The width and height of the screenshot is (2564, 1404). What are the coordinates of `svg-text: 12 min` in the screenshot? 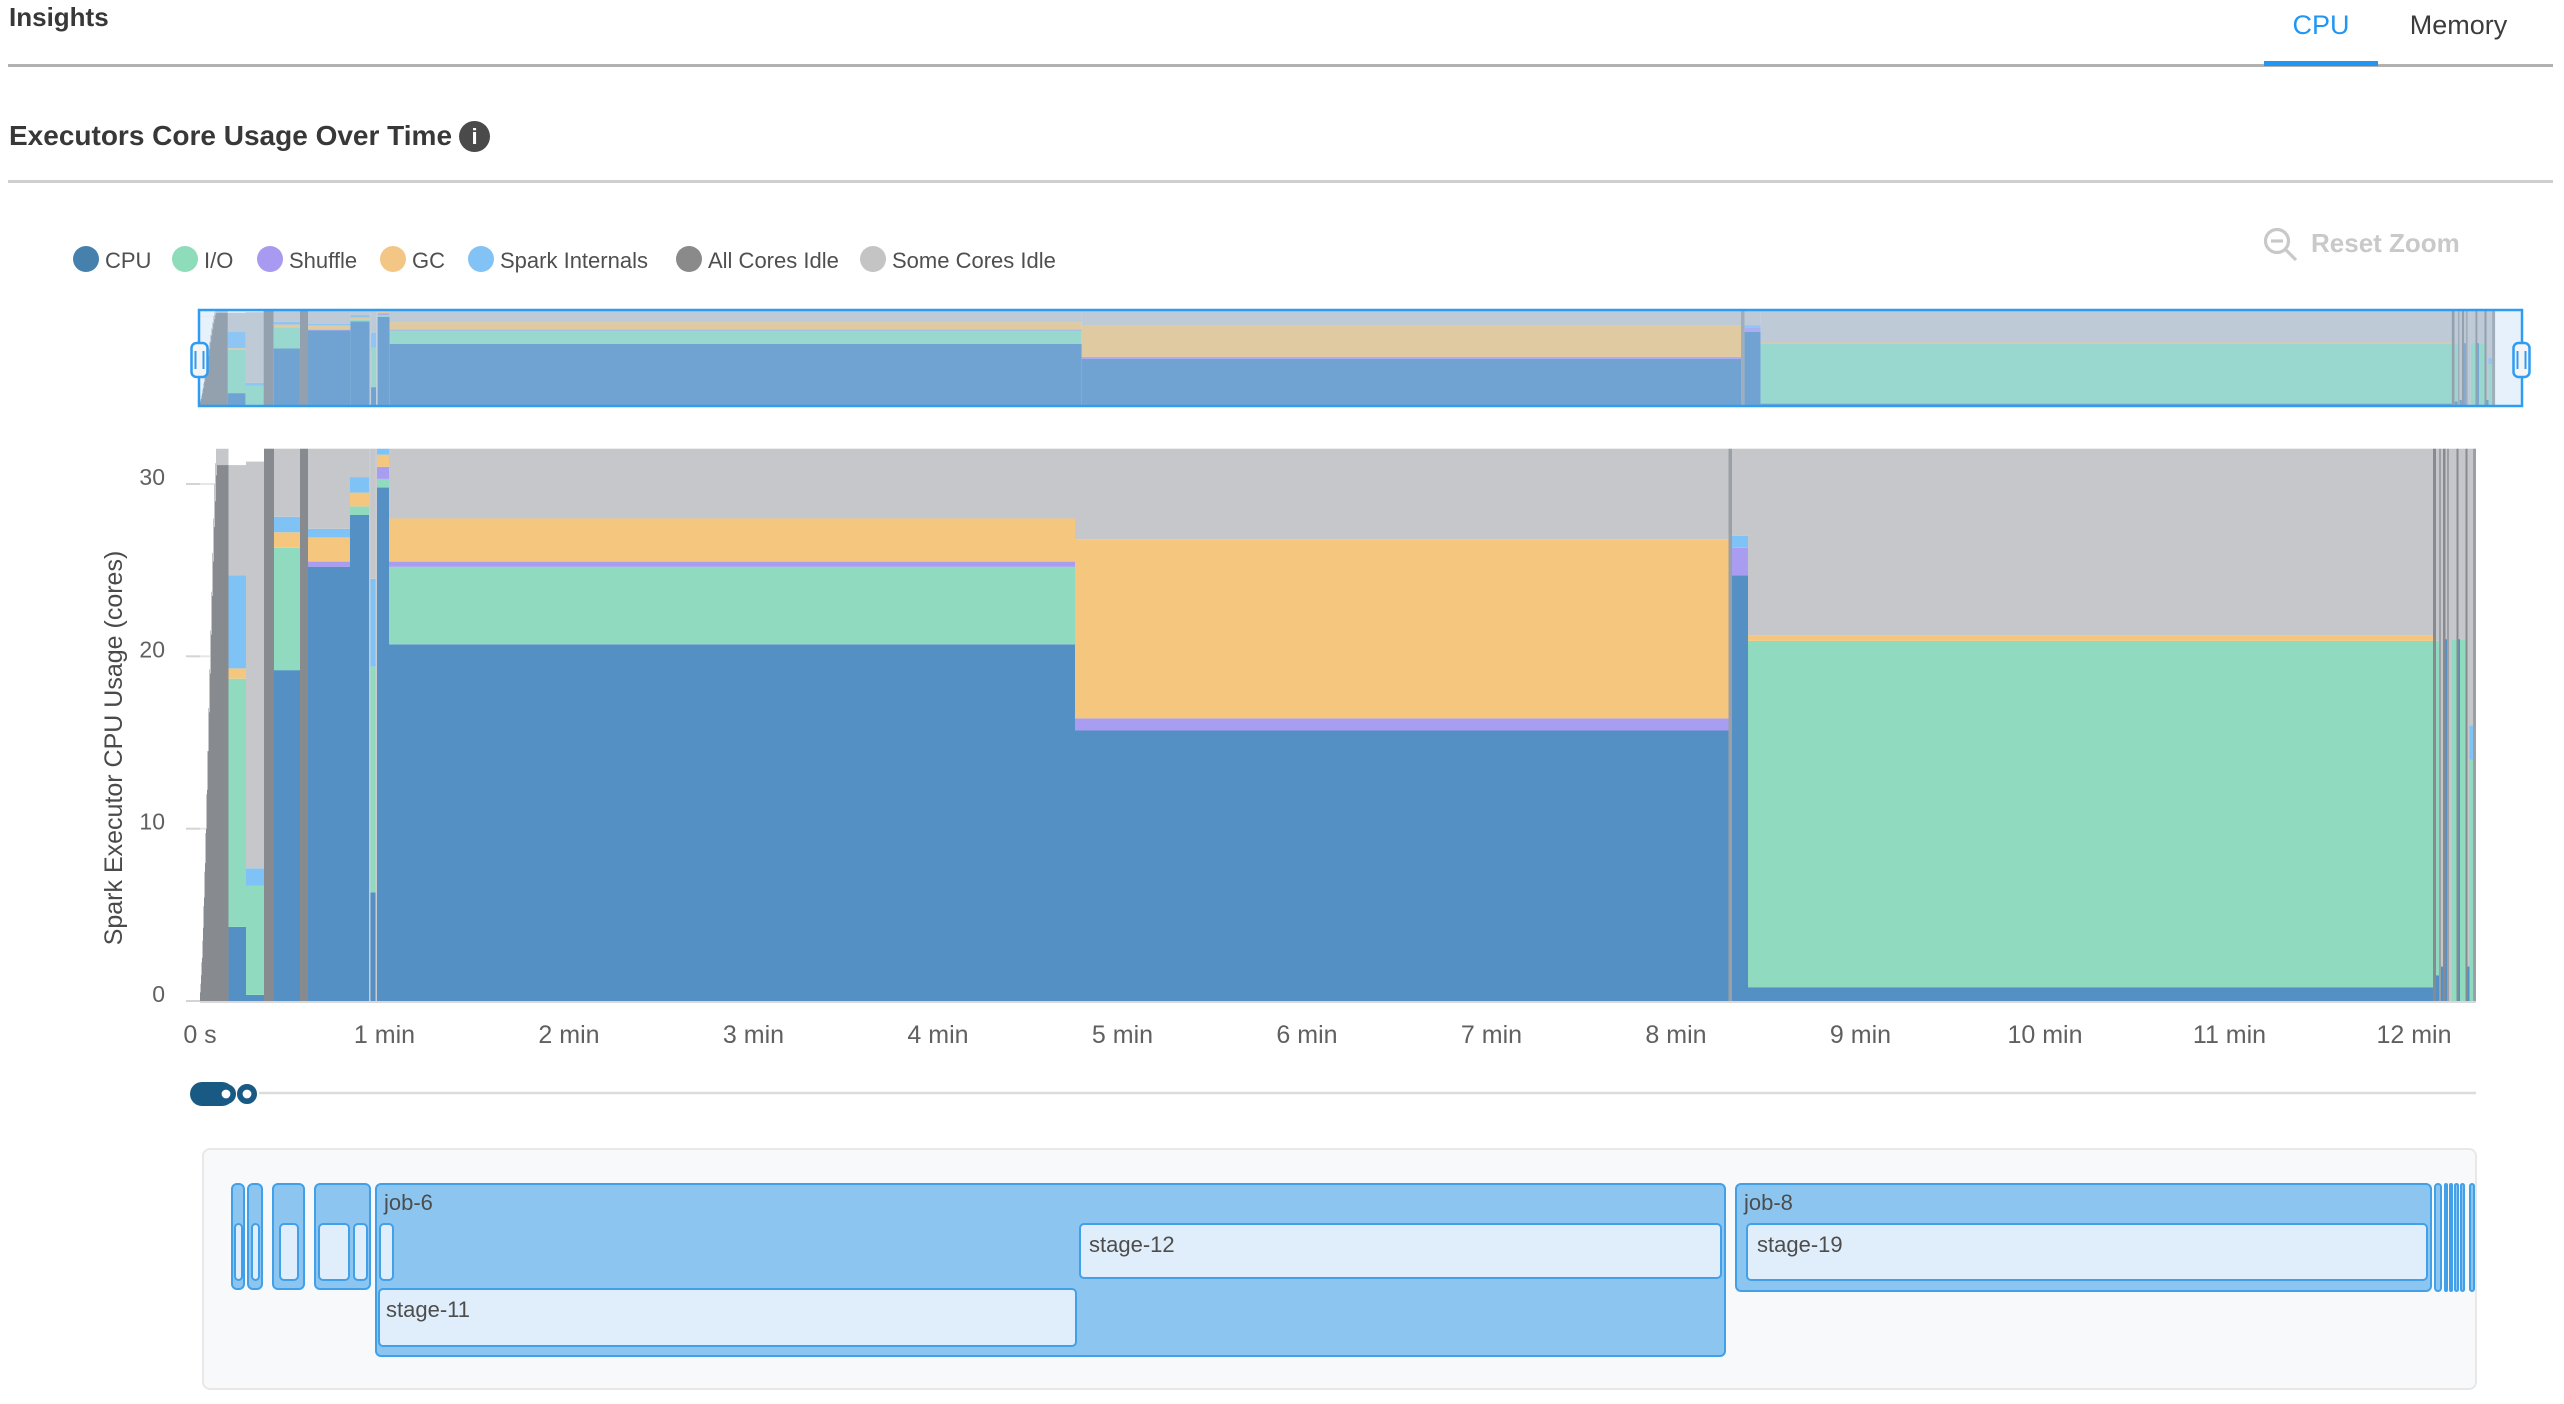 It's located at (2413, 1035).